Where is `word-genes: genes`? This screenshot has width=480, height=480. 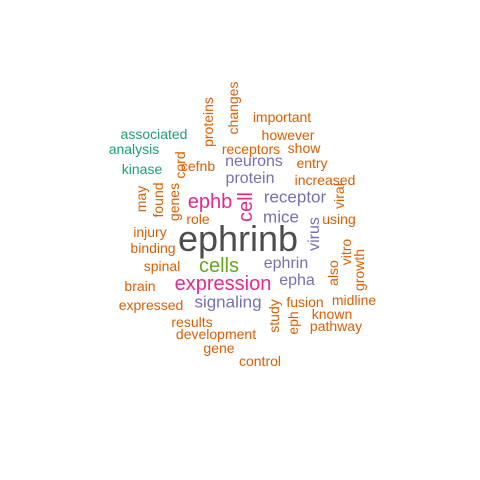 word-genes: genes is located at coordinates (174, 202).